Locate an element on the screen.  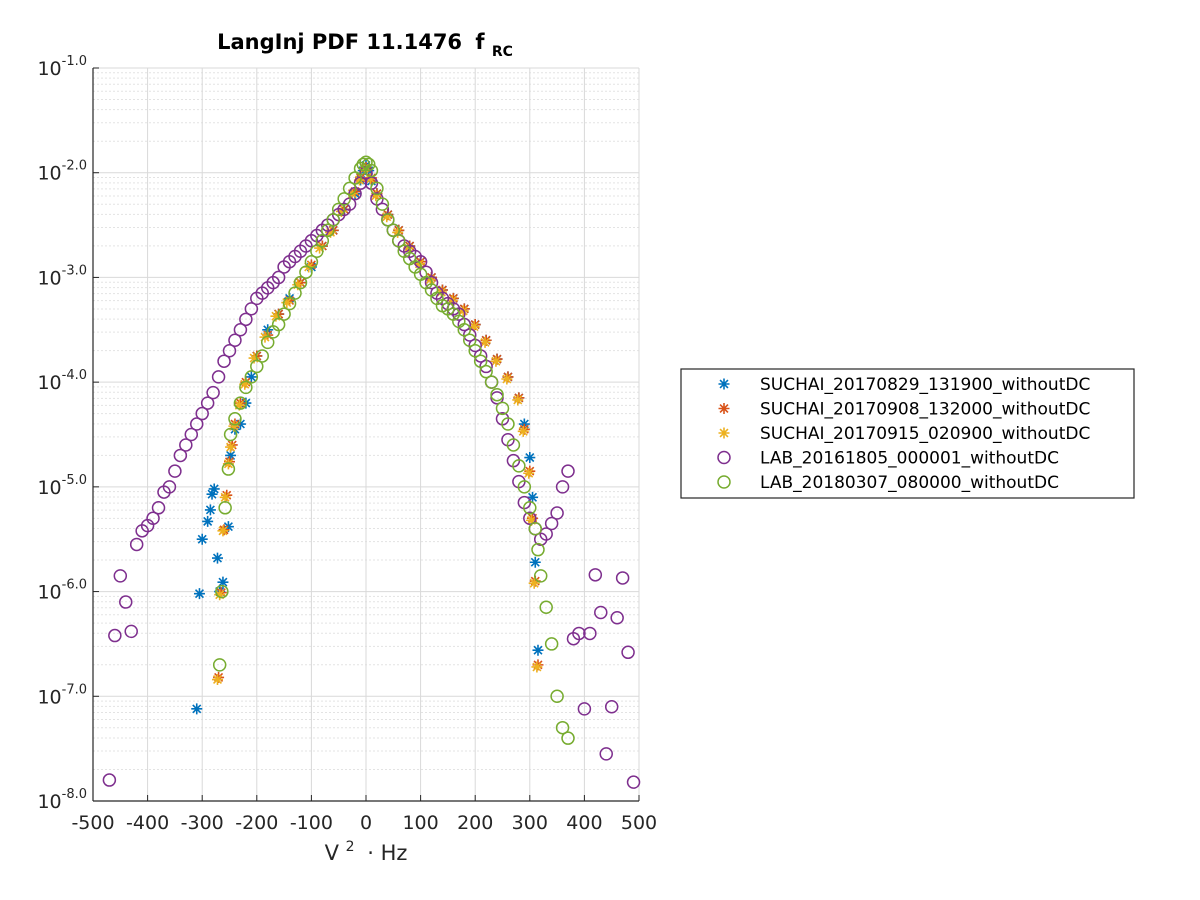
legend-box is located at coordinates (907, 433).